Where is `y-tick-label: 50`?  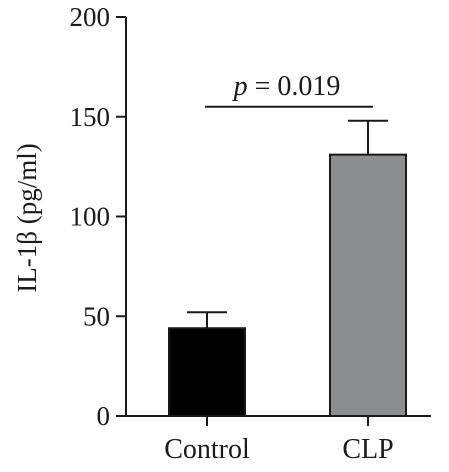
y-tick-label: 50 is located at coordinates (96, 316).